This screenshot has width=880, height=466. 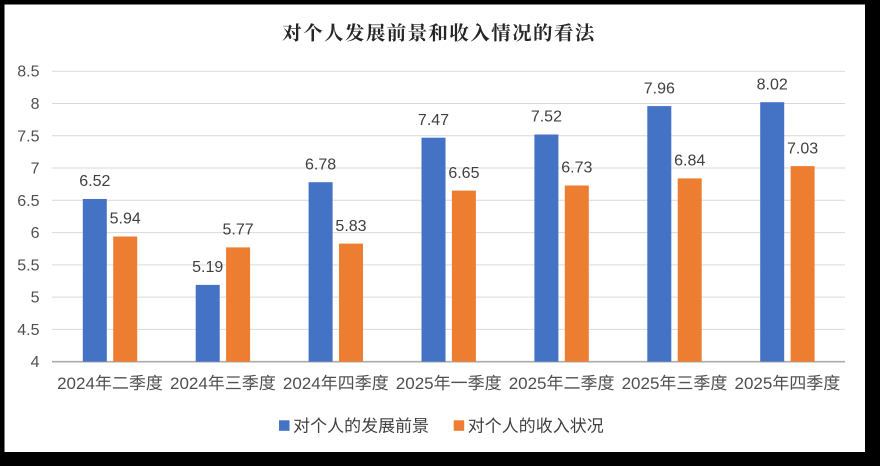 What do you see at coordinates (125, 219) in the screenshot?
I see `svg-text: 5.94` at bounding box center [125, 219].